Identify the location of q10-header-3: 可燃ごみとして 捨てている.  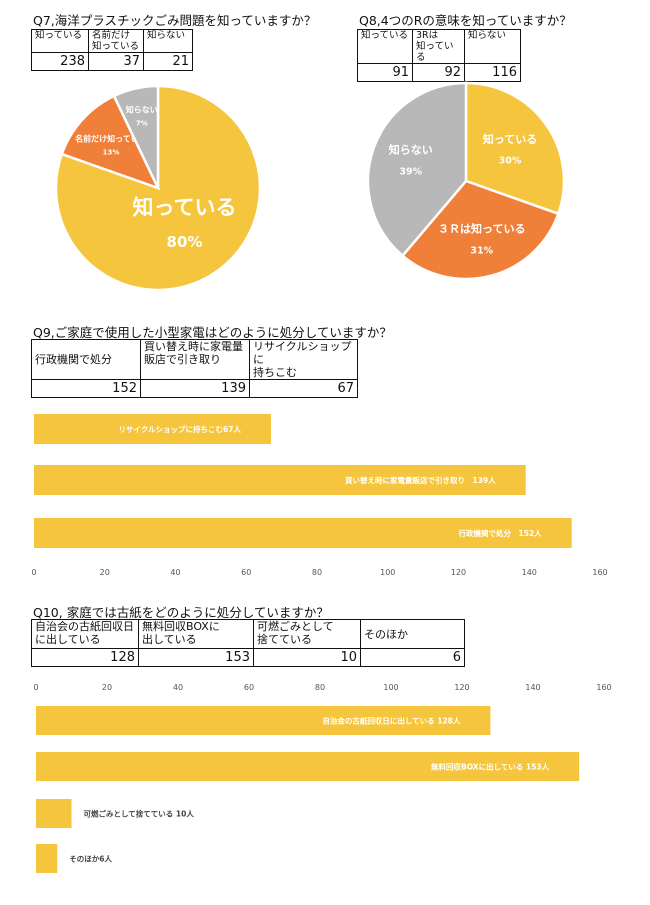
(307, 634).